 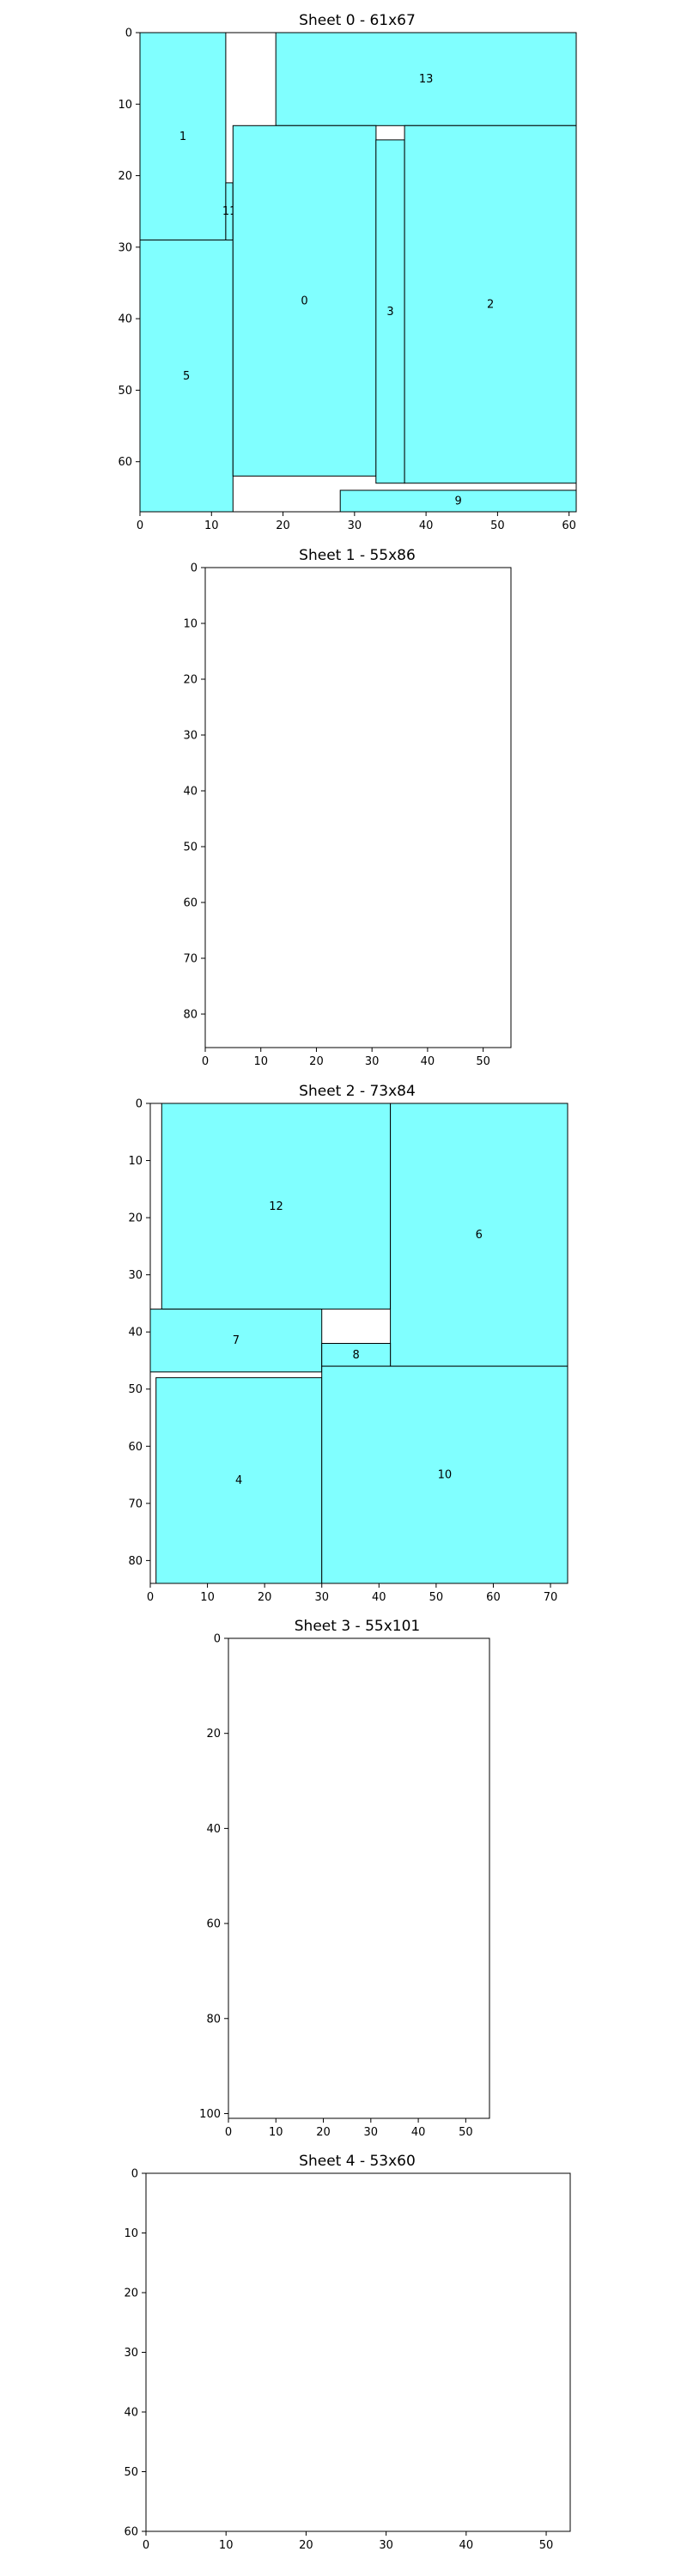 What do you see at coordinates (306, 2545) in the screenshot?
I see `sheet-4-xtick-label-20: 20` at bounding box center [306, 2545].